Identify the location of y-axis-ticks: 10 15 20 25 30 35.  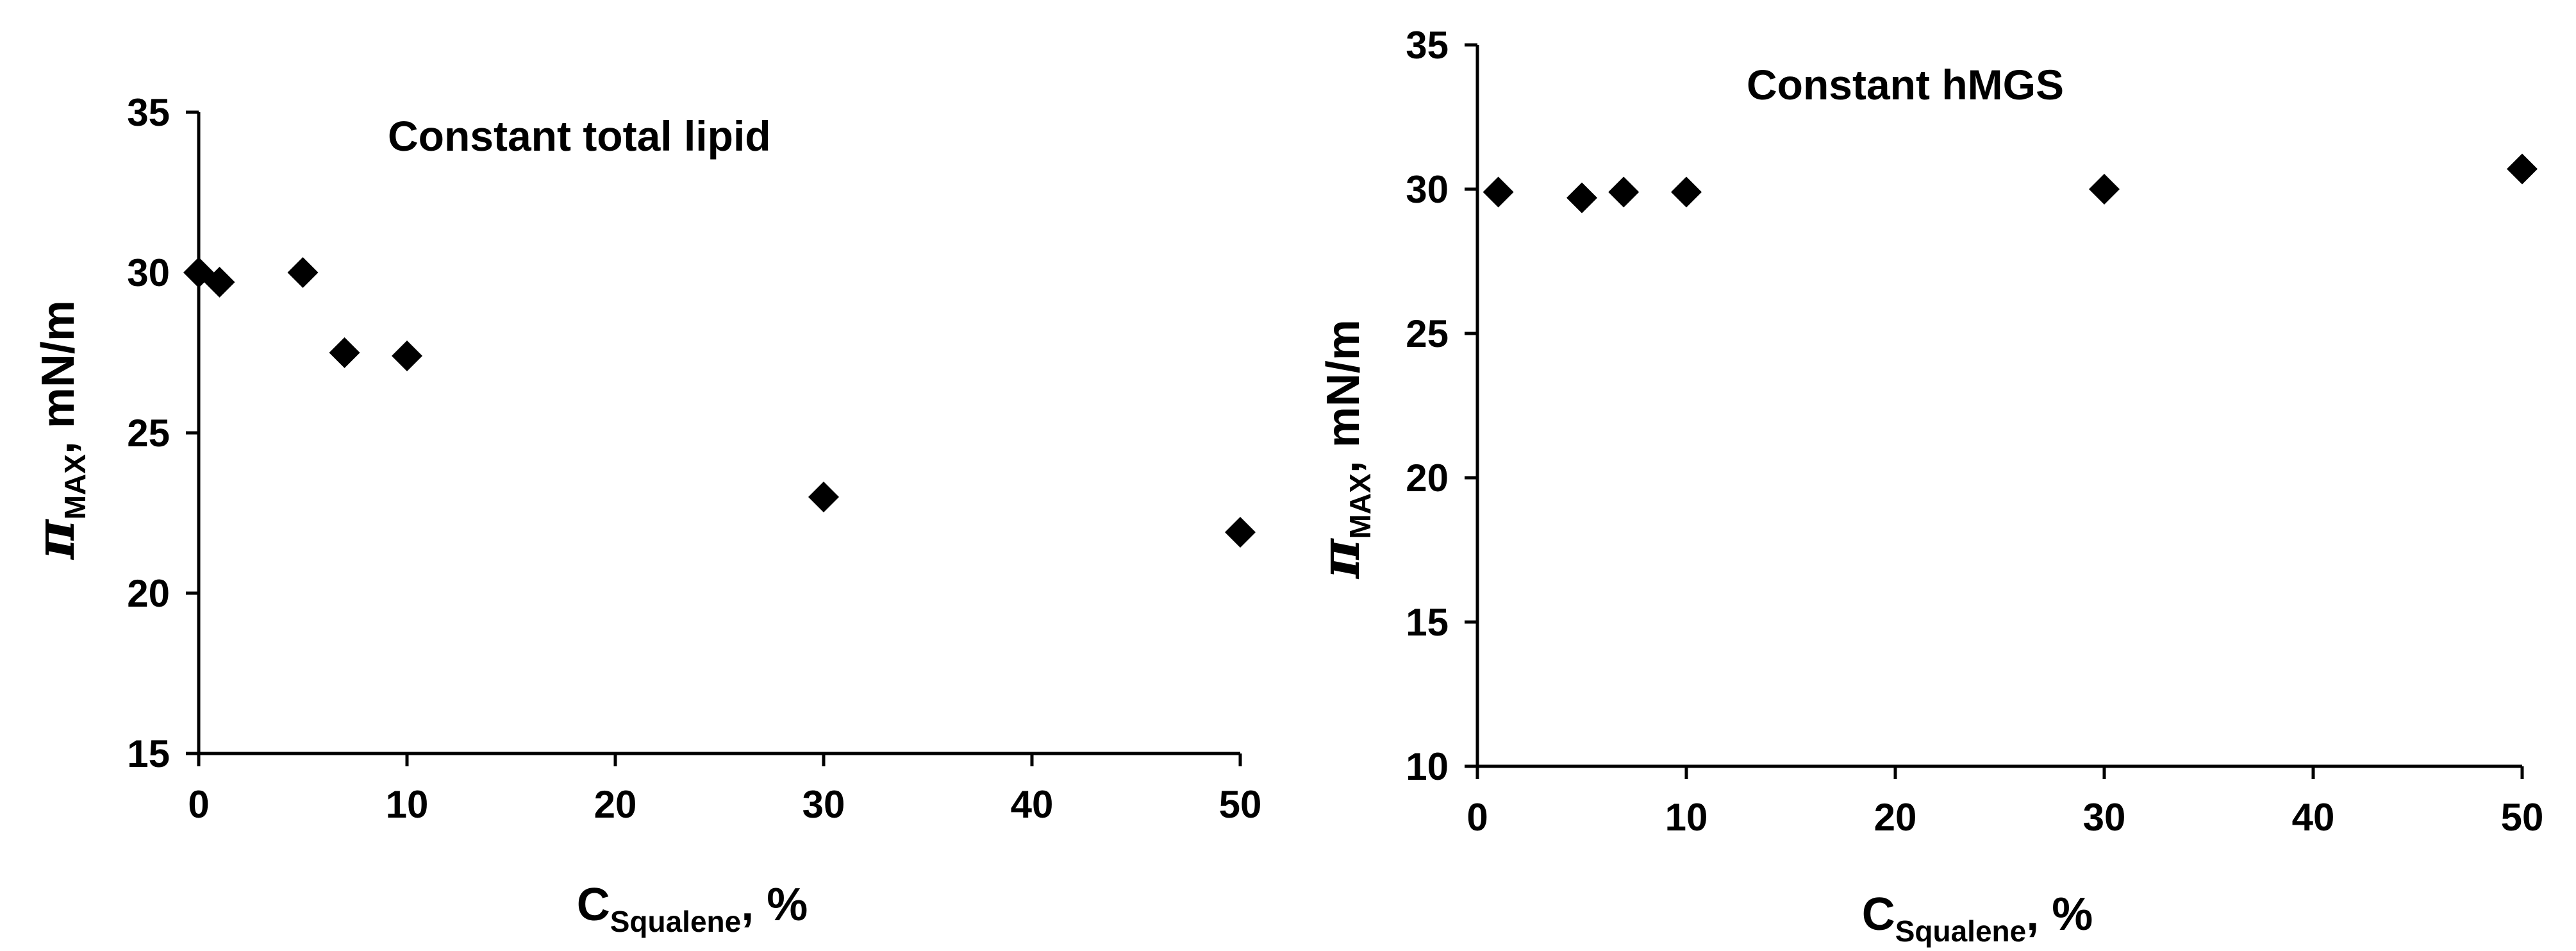
(1442, 406).